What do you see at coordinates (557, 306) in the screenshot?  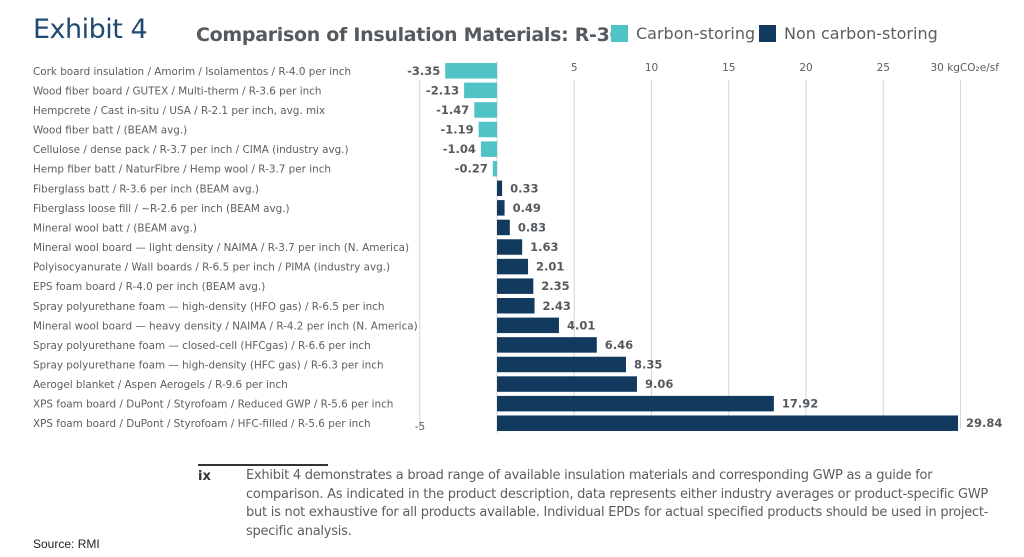 I see `value-label: 2.43` at bounding box center [557, 306].